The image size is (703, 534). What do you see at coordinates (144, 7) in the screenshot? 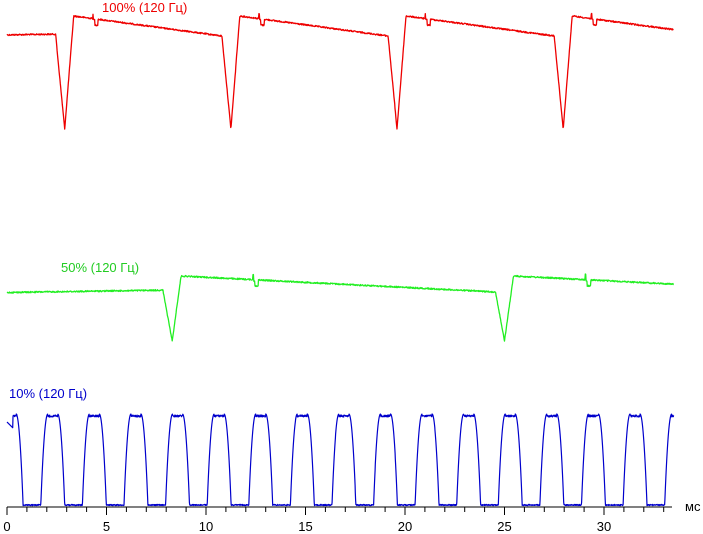
I see `series-label-100: 100% (120 Гц)` at bounding box center [144, 7].